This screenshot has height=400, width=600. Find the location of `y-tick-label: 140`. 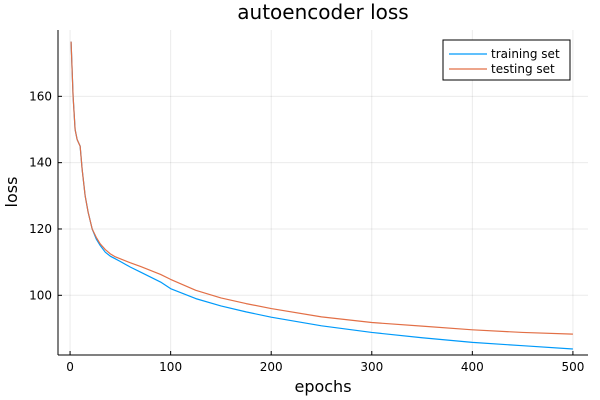

y-tick-label: 140 is located at coordinates (40, 163).